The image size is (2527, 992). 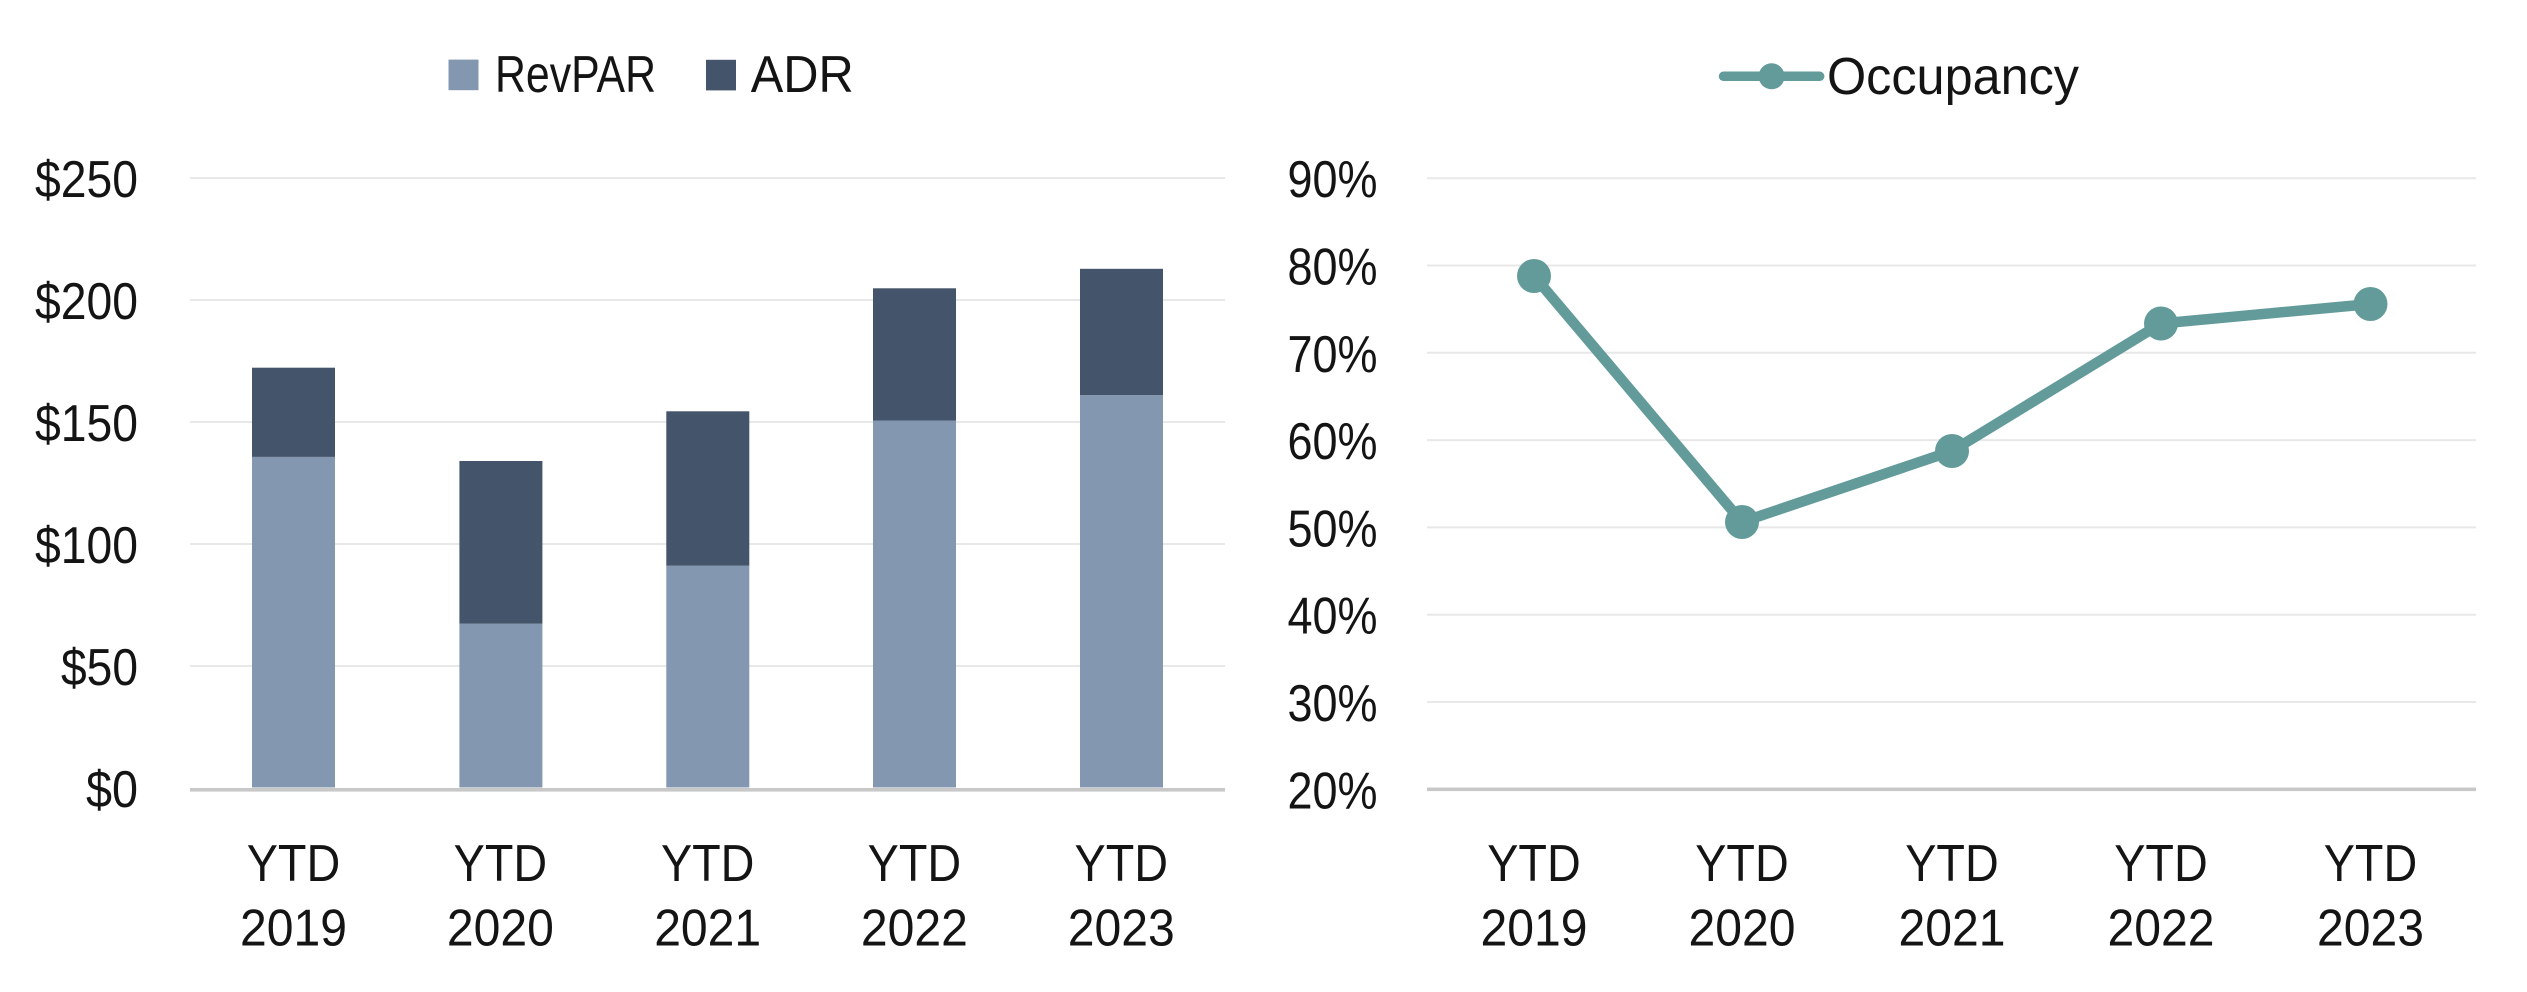 I want to click on svg-text: 60%, so click(x=1333, y=442).